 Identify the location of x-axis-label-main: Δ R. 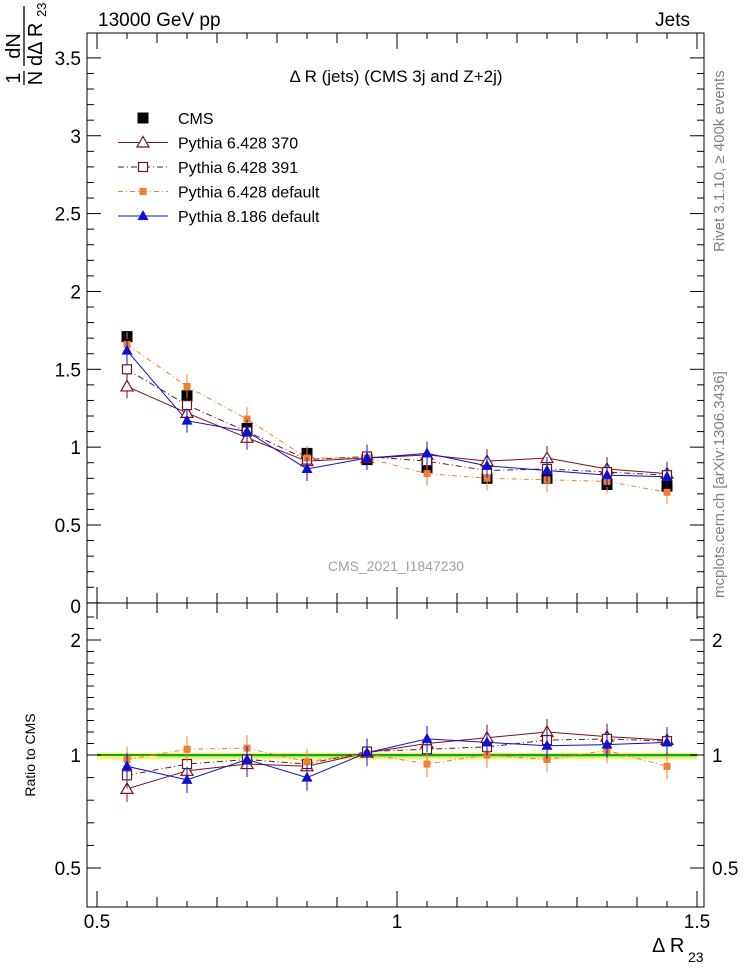
(668, 946).